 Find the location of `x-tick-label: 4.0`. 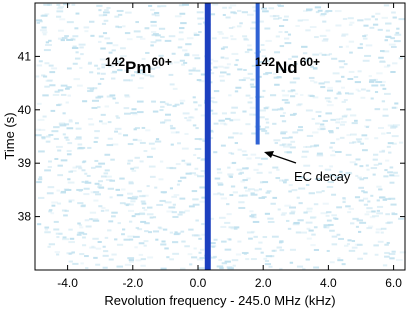

x-tick-label: 4.0 is located at coordinates (328, 283).